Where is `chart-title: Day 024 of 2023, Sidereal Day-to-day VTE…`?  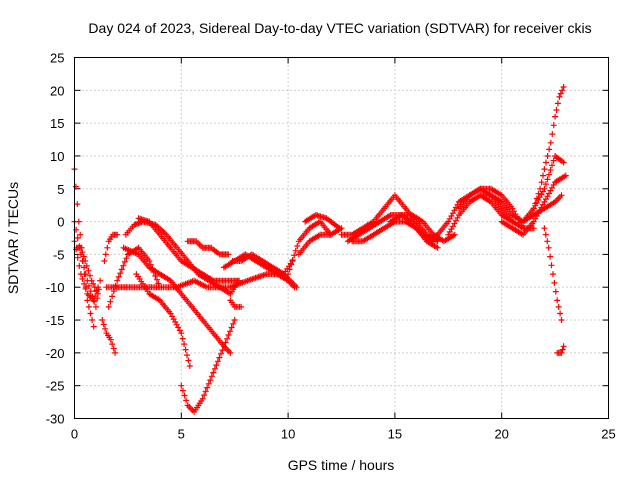
chart-title: Day 024 of 2023, Sidereal Day-to-day VTE… is located at coordinates (339, 28).